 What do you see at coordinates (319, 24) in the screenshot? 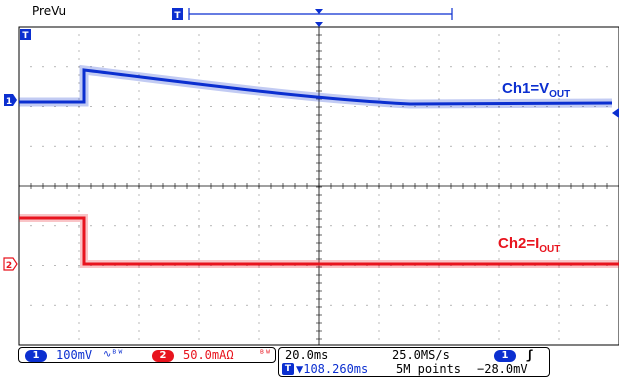
I see `trigger-position-marker` at bounding box center [319, 24].